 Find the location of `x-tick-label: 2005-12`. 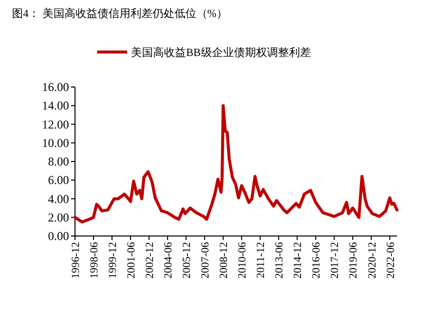

x-tick-label: 2005-12 is located at coordinates (187, 260).